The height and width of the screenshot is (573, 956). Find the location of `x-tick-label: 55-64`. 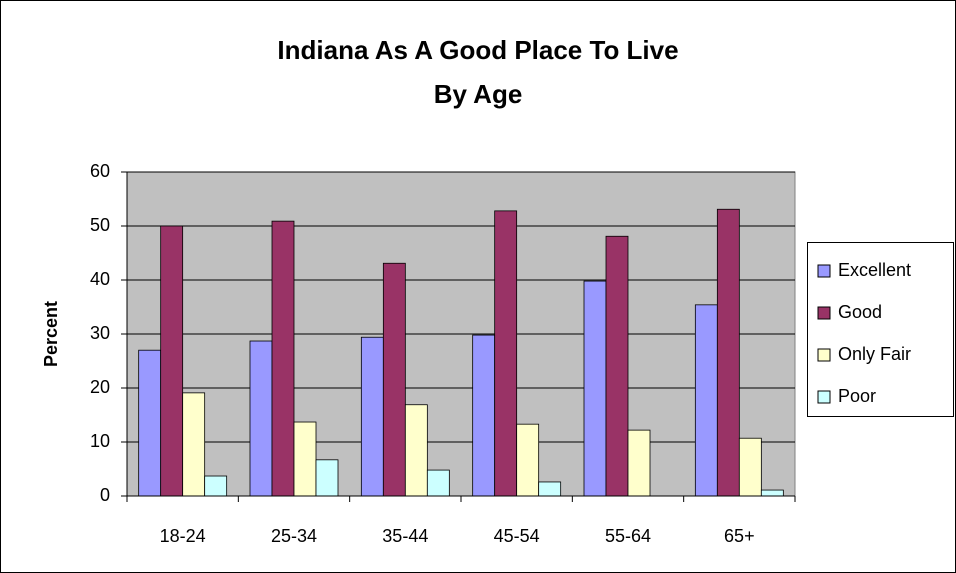

x-tick-label: 55-64 is located at coordinates (628, 536).